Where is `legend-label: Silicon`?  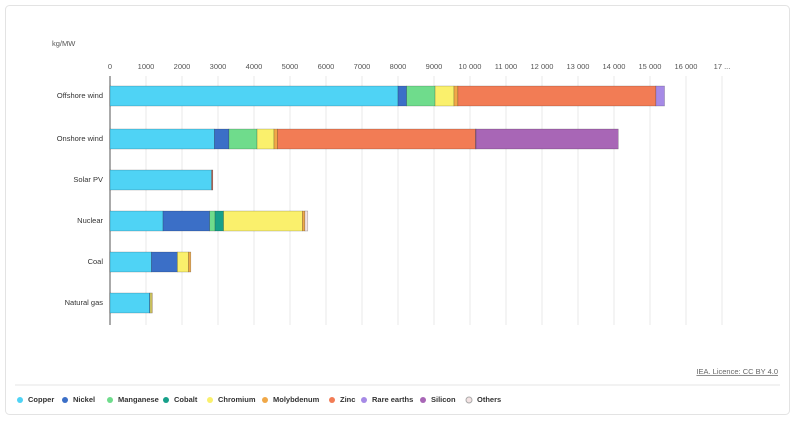 legend-label: Silicon is located at coordinates (443, 399).